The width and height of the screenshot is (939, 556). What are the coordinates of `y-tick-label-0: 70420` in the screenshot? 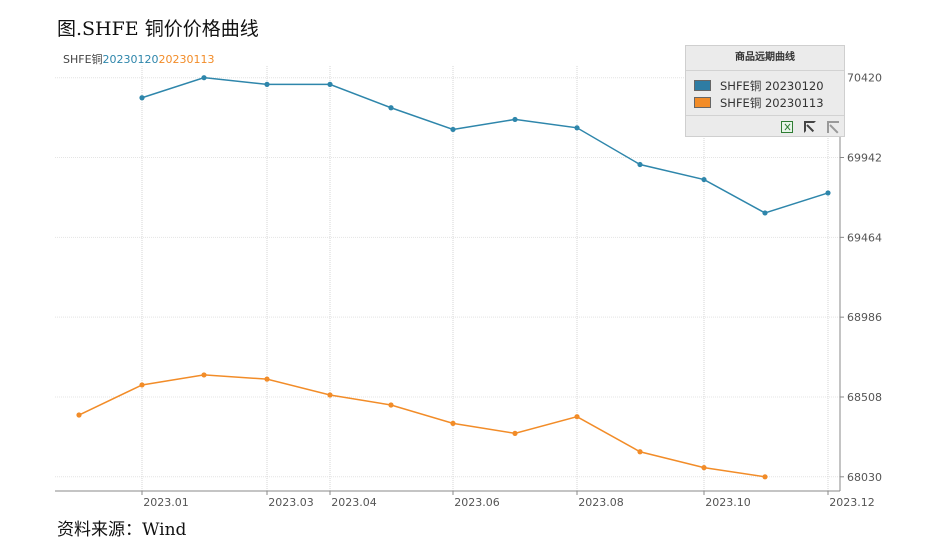 It's located at (864, 78).